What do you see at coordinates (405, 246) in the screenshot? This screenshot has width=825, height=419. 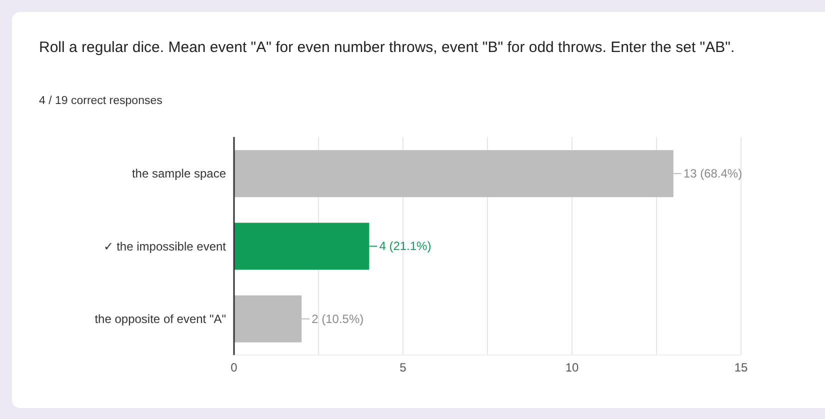 I see `data-label: 4 (21.1%)` at bounding box center [405, 246].